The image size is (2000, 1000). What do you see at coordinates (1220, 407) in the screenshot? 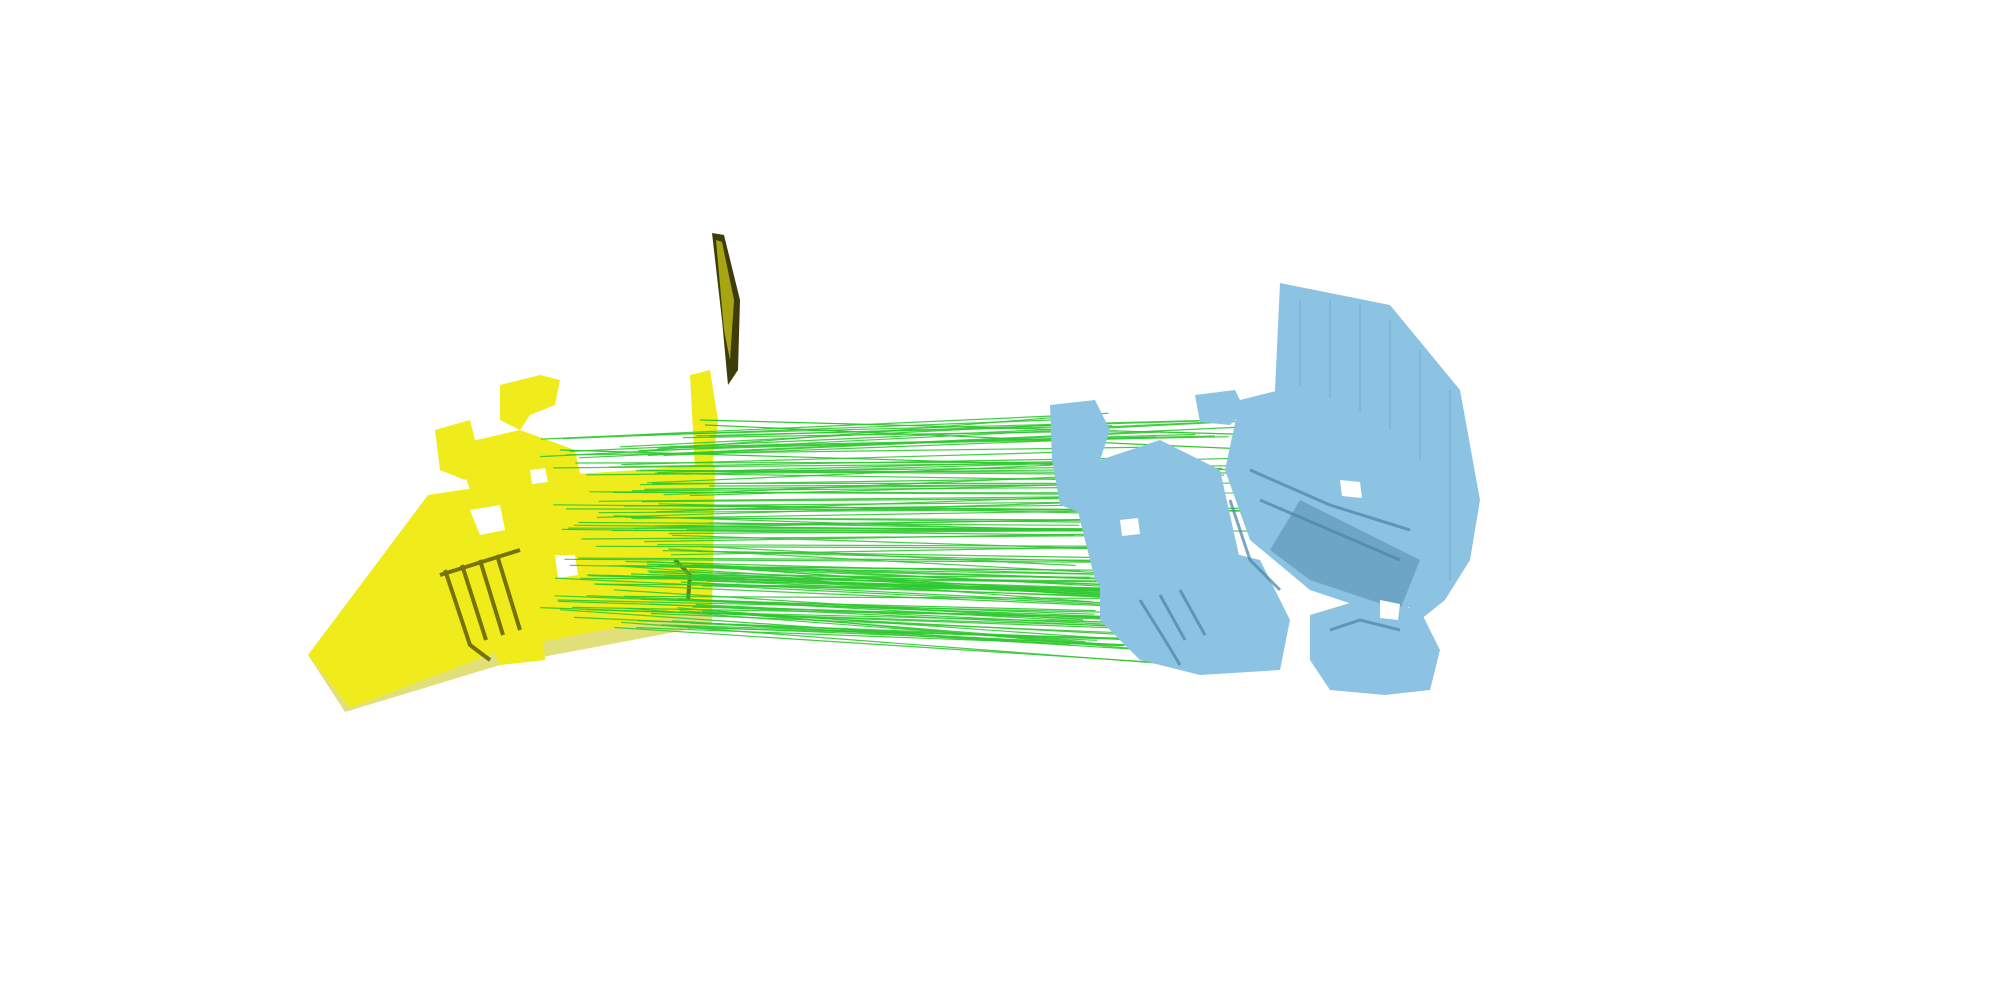
I see `target-top-objects` at bounding box center [1220, 407].